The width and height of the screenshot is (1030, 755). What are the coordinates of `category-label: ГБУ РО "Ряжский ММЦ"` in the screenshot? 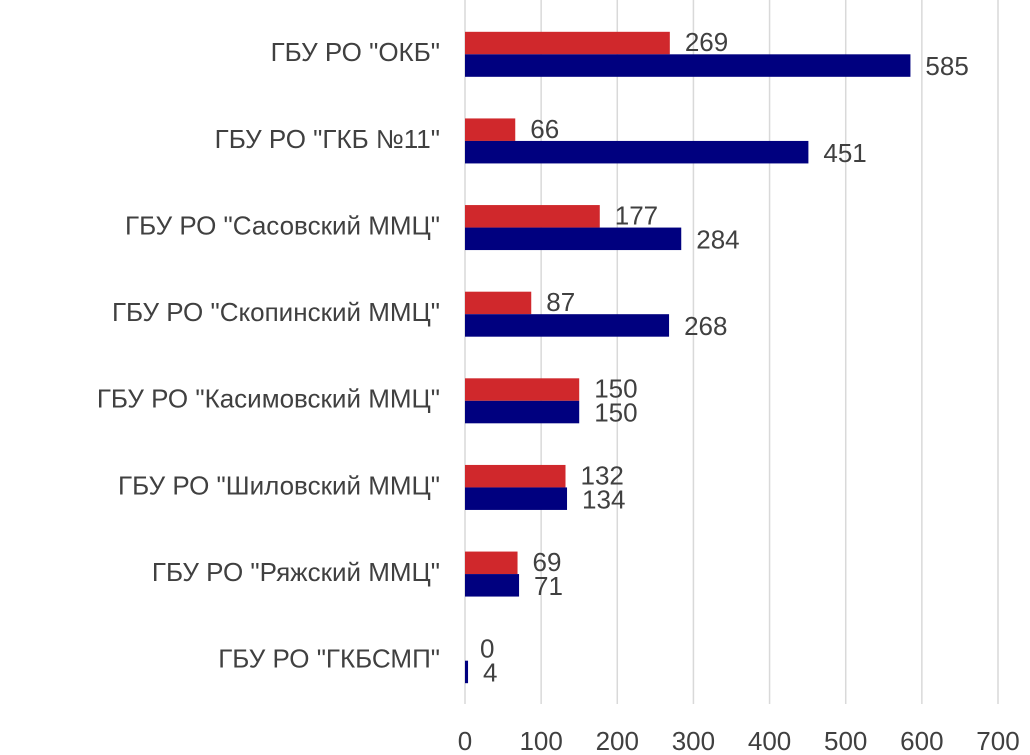 It's located at (296, 572).